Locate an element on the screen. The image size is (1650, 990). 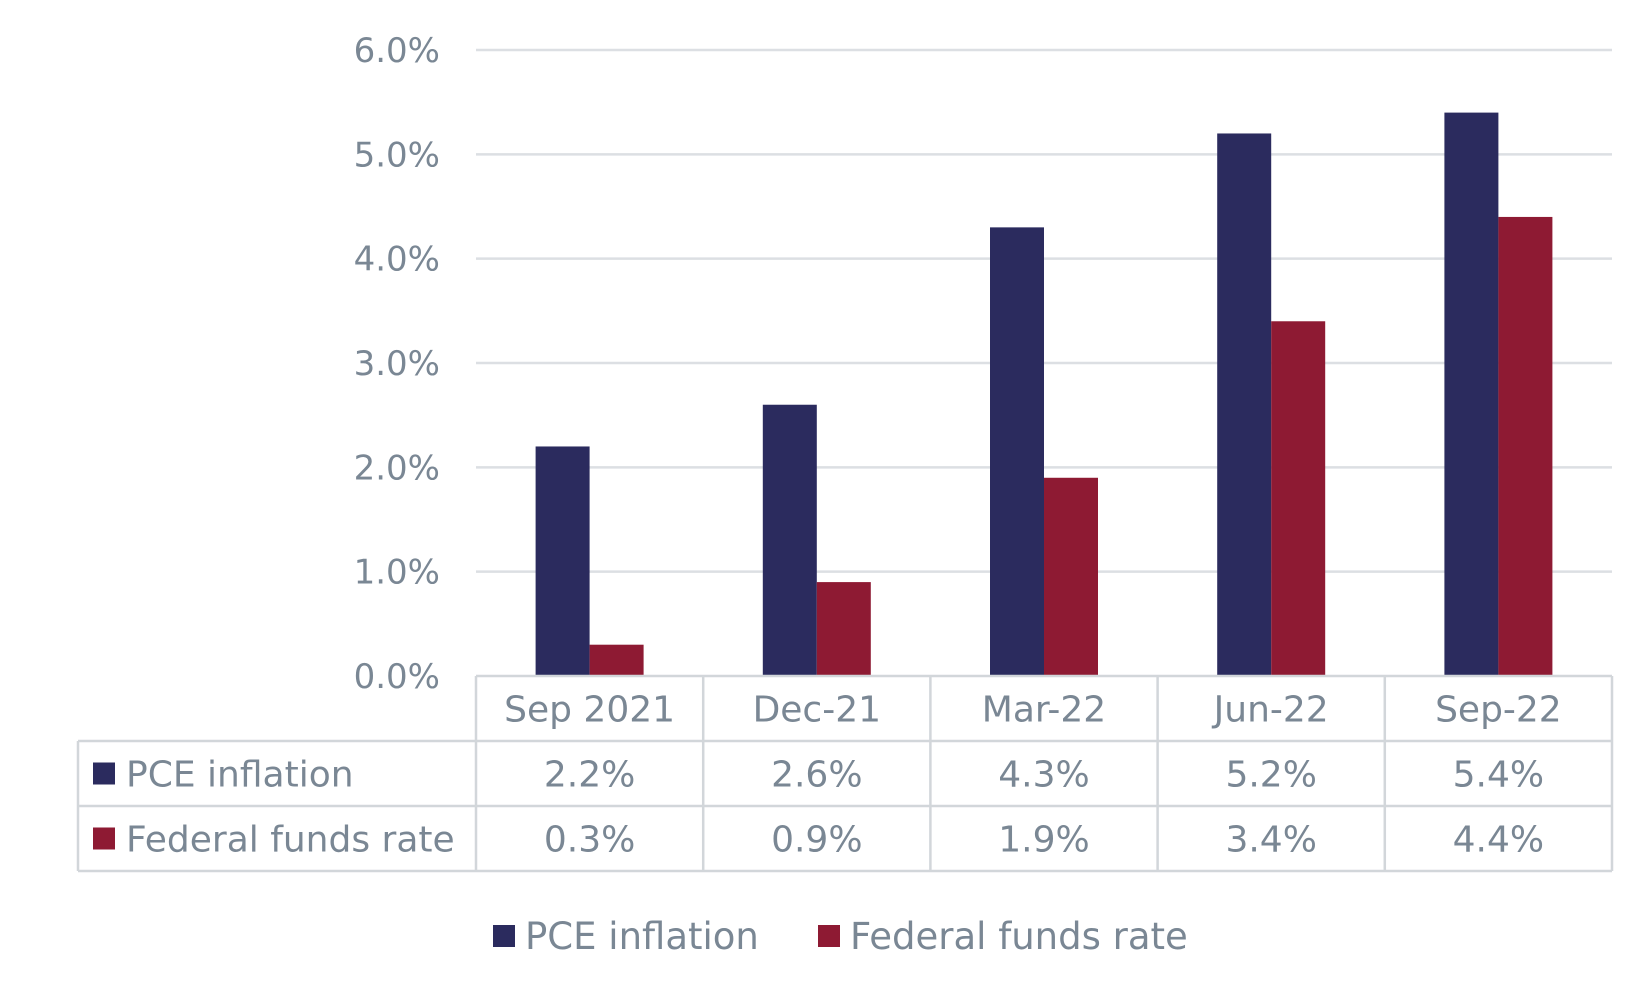
x-tick-label: Dec-21 is located at coordinates (817, 710).